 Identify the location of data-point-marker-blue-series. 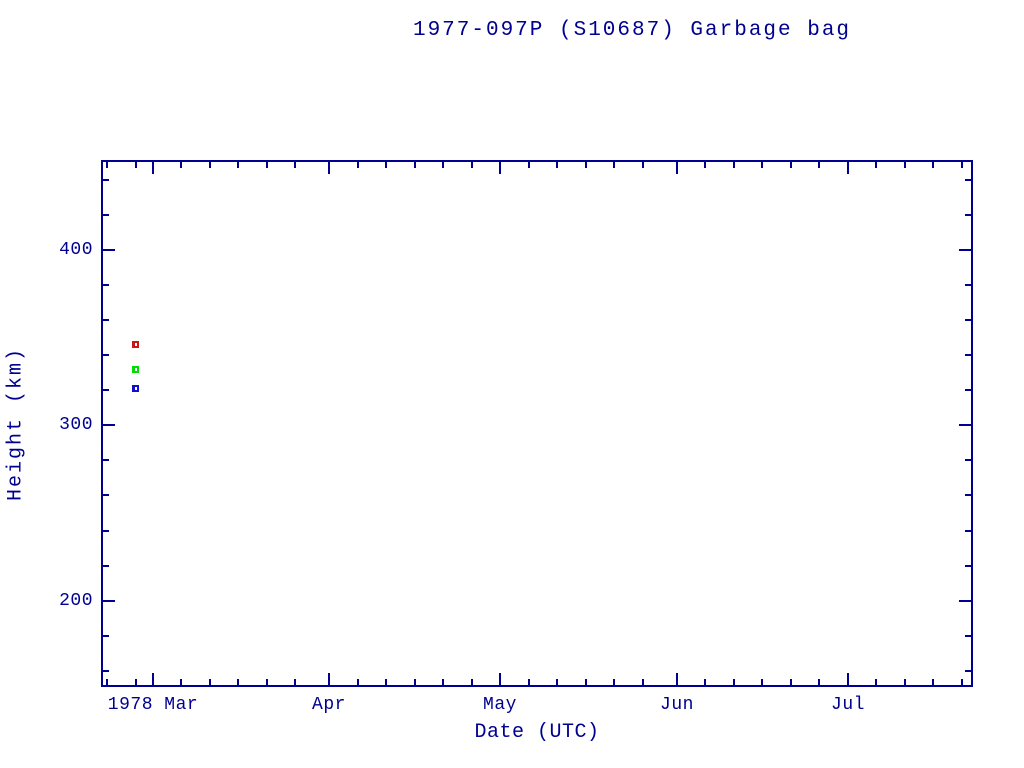
(135, 388).